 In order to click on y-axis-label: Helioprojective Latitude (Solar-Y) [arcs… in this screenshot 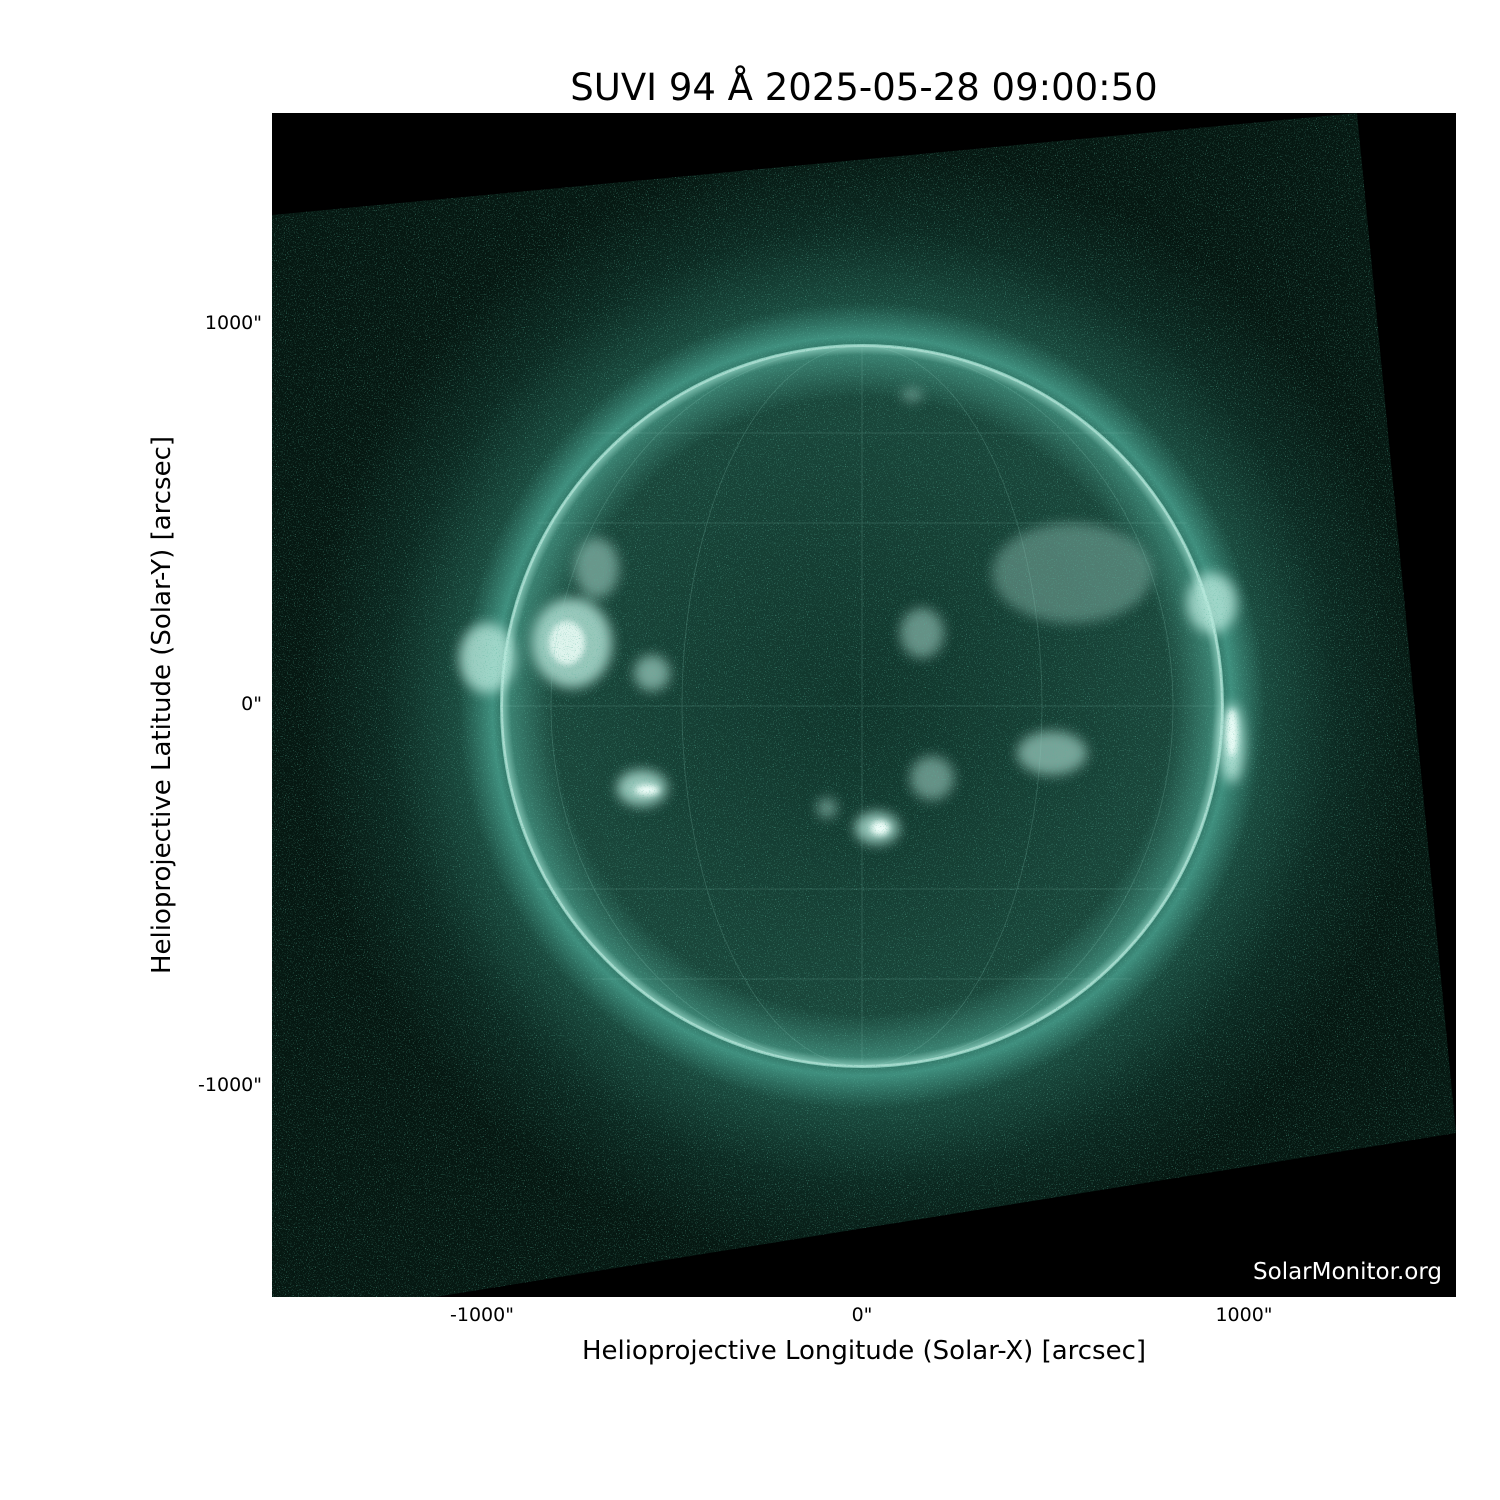, I will do `click(162, 705)`.